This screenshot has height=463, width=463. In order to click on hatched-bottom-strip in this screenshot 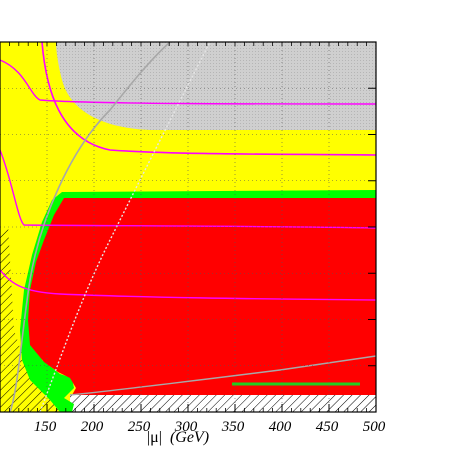, I will do `click(223, 403)`.